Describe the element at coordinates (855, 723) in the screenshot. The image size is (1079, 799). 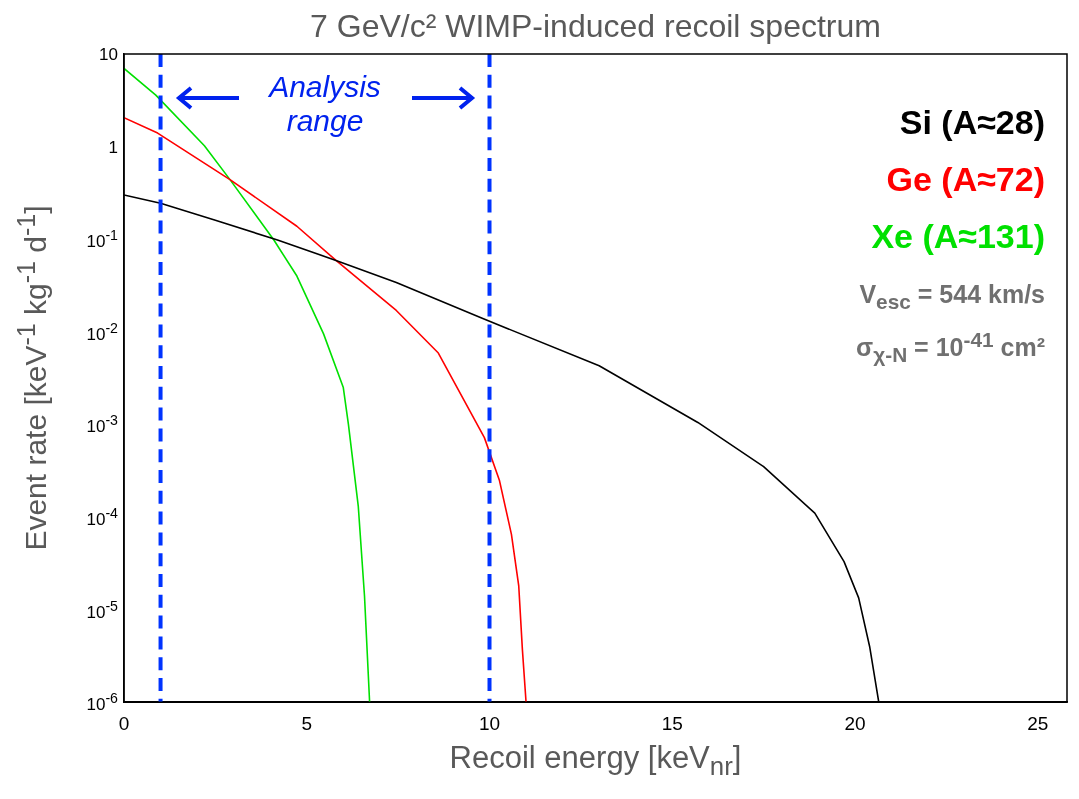
I see `x-tick-label: 20` at that location.